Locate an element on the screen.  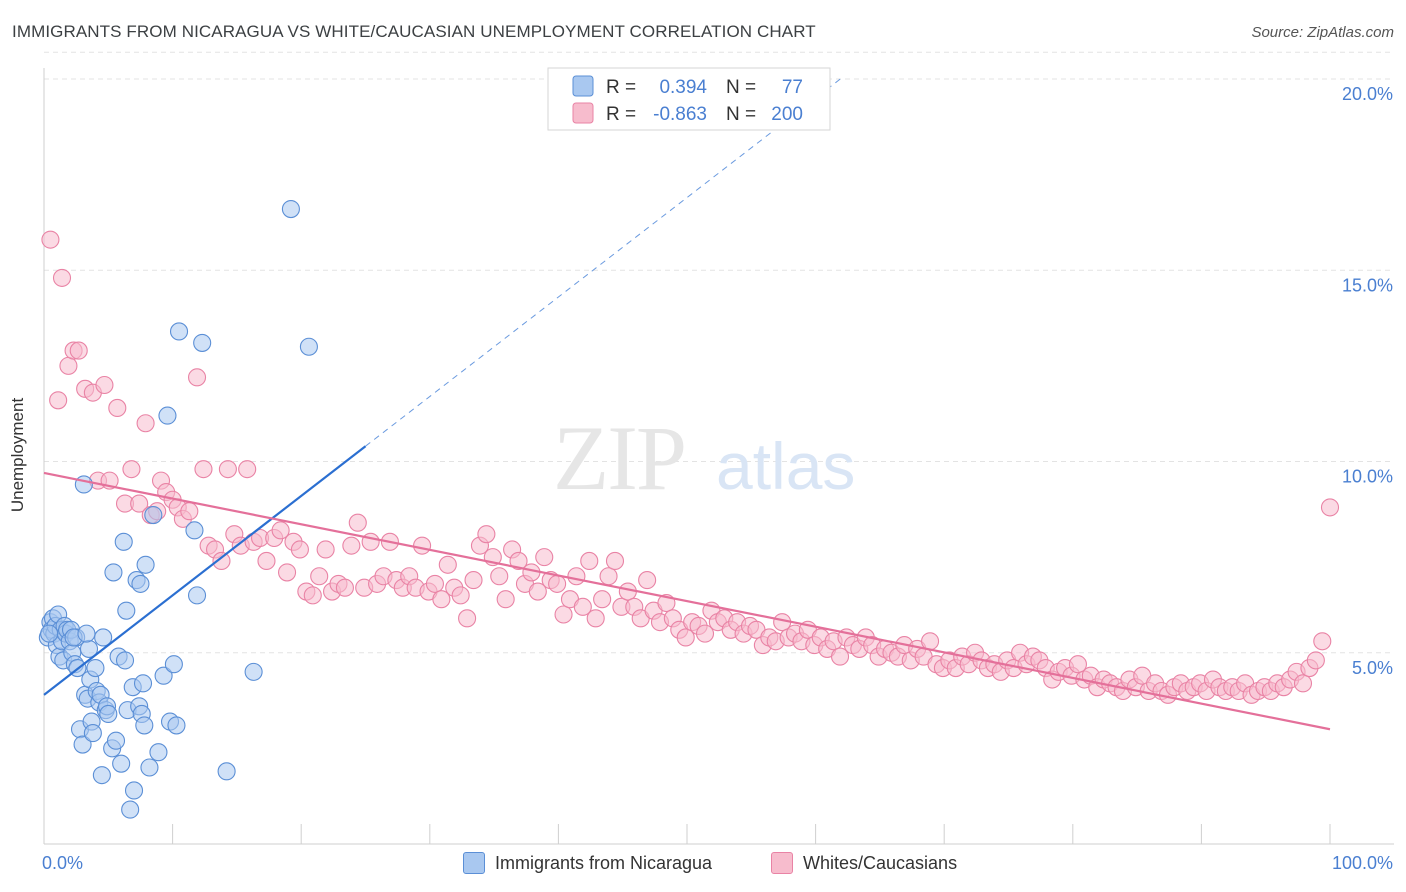
legend-box-frame is located at coordinates (689, 99).